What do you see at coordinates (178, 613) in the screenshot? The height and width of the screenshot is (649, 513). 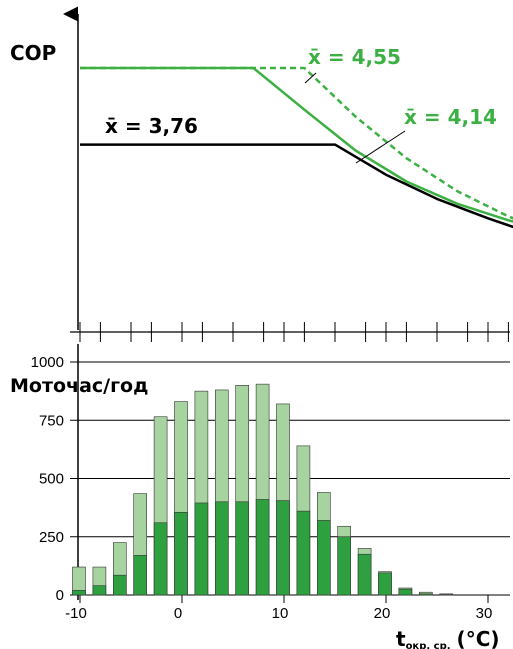 I see `bar-x-tick-label: 0` at bounding box center [178, 613].